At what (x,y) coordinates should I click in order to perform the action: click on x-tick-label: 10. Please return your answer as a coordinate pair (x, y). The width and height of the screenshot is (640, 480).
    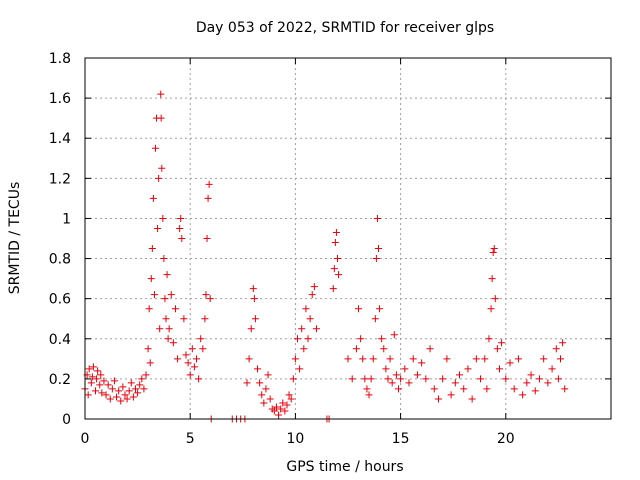
    Looking at the image, I should click on (295, 439).